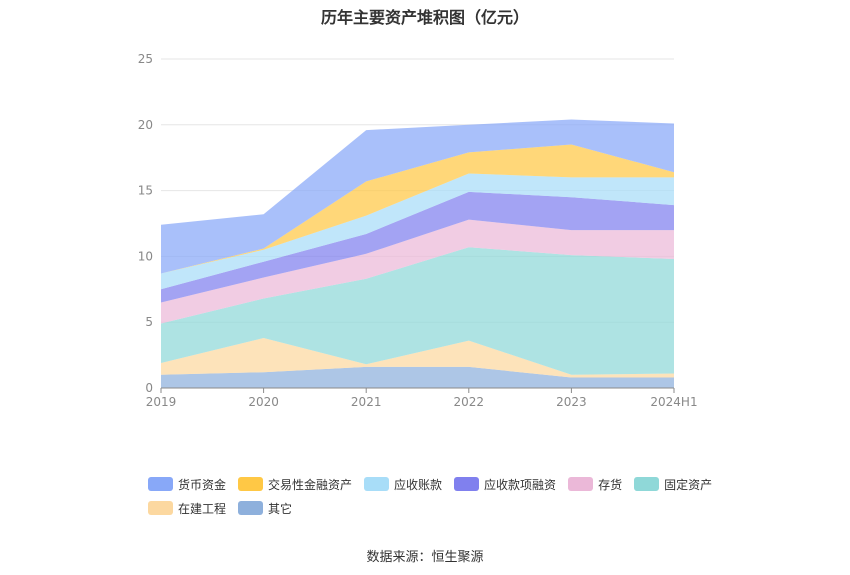 Image resolution: width=850 pixels, height=575 pixels. I want to click on legend-item: 其它, so click(265, 508).